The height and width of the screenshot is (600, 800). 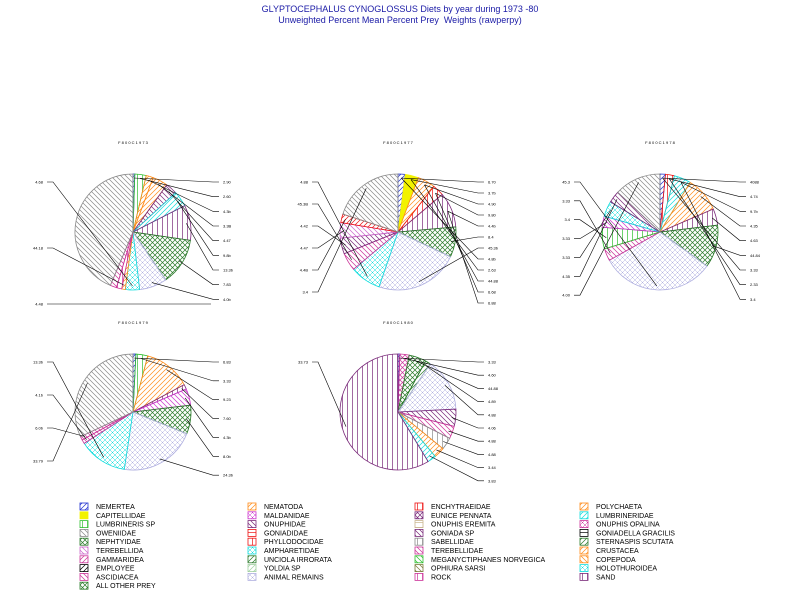 I want to click on legend-label: MEGANYCTIPHANES NORVEGICA, so click(x=488, y=560).